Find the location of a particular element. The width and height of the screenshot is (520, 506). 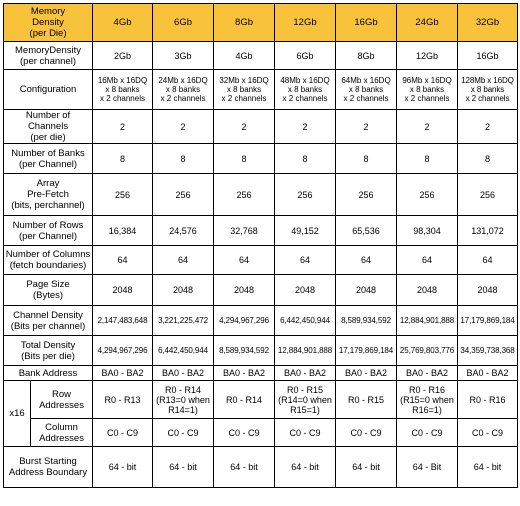

row-label-number-of-rows: Number of Rows (per Channel) is located at coordinates (48, 230).